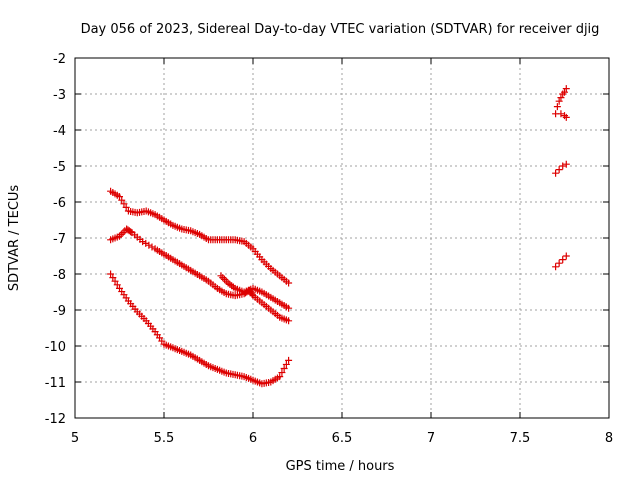  Describe the element at coordinates (59, 131) in the screenshot. I see `y-tick-label: -4` at that location.